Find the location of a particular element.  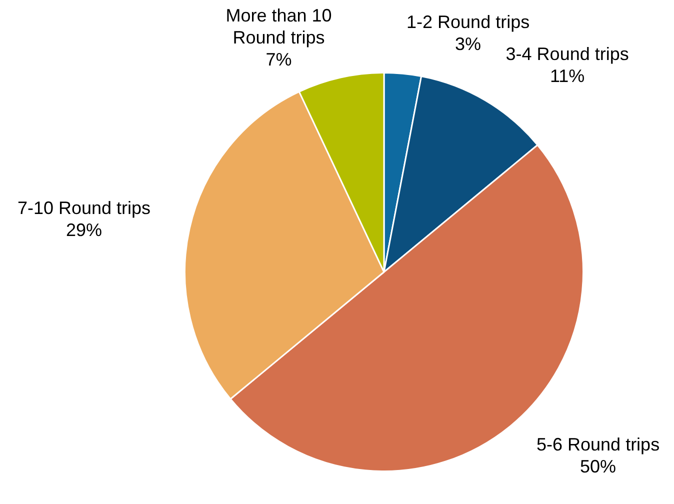

data-label: 11% is located at coordinates (567, 76).